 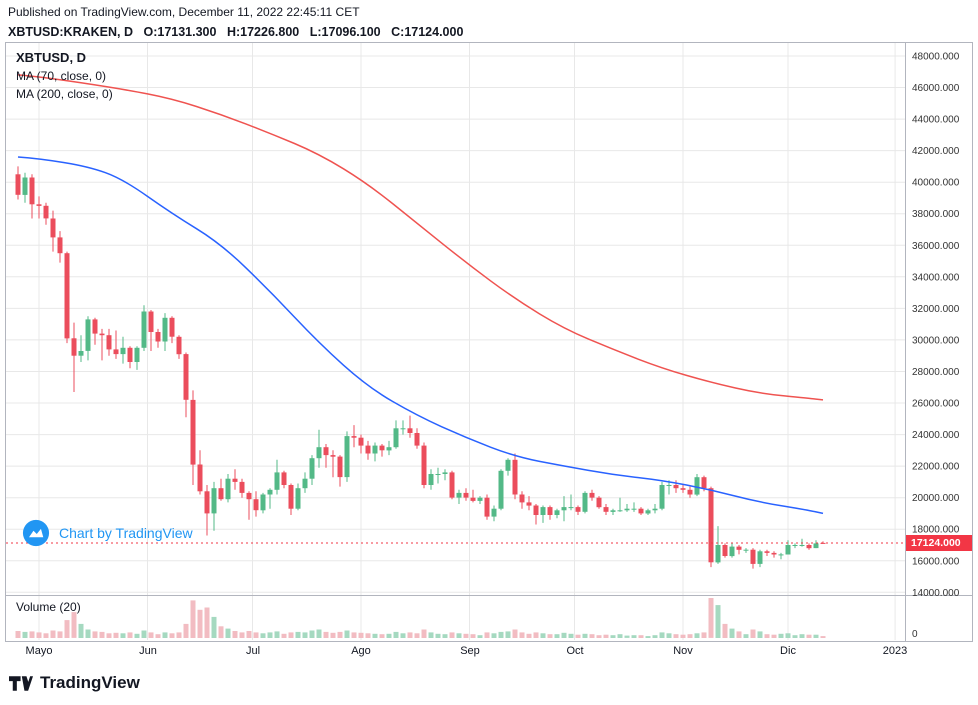 What do you see at coordinates (263, 32) in the screenshot?
I see `ohlc-high: H:17226.800` at bounding box center [263, 32].